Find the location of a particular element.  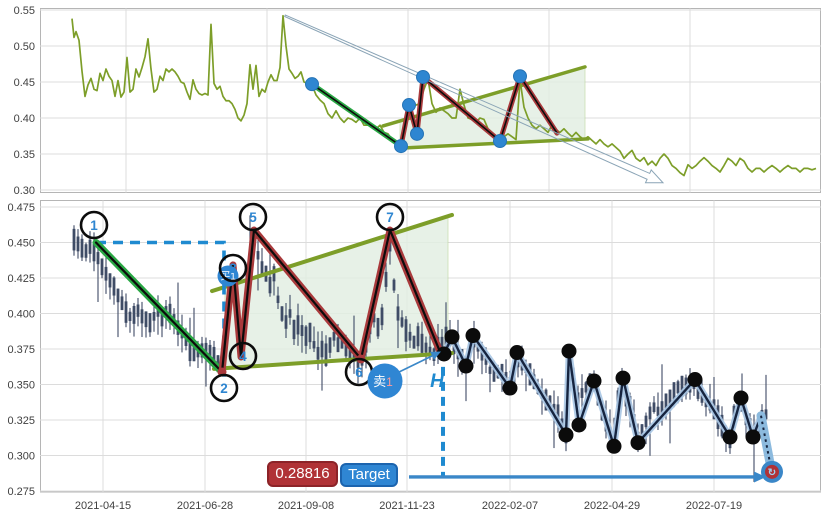

target-value-box: 0.28816 is located at coordinates (302, 474).